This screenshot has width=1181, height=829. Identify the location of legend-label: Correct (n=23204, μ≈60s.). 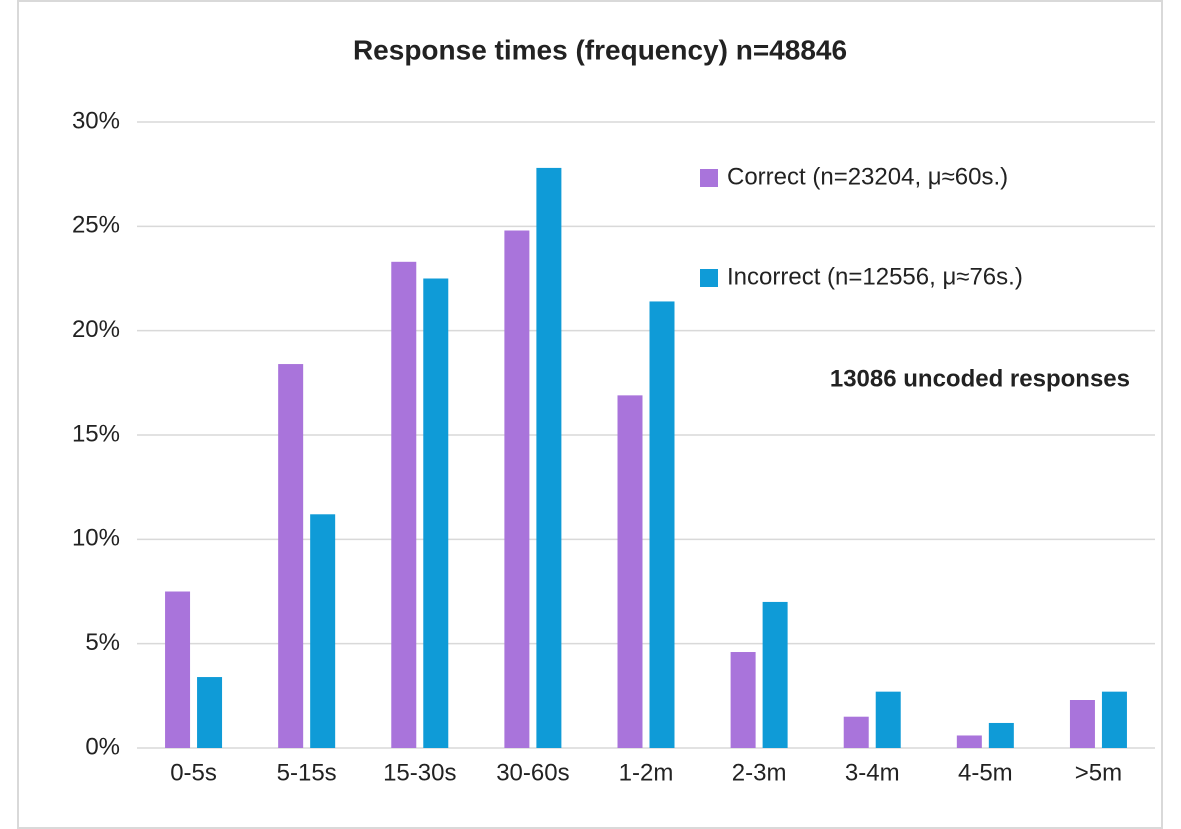
(867, 176).